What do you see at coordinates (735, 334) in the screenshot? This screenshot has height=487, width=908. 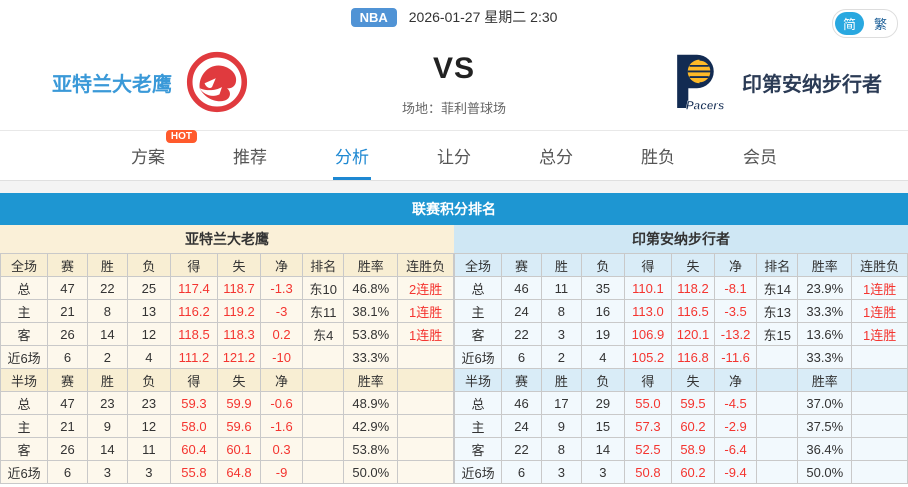 I see `cell: -13.2` at bounding box center [735, 334].